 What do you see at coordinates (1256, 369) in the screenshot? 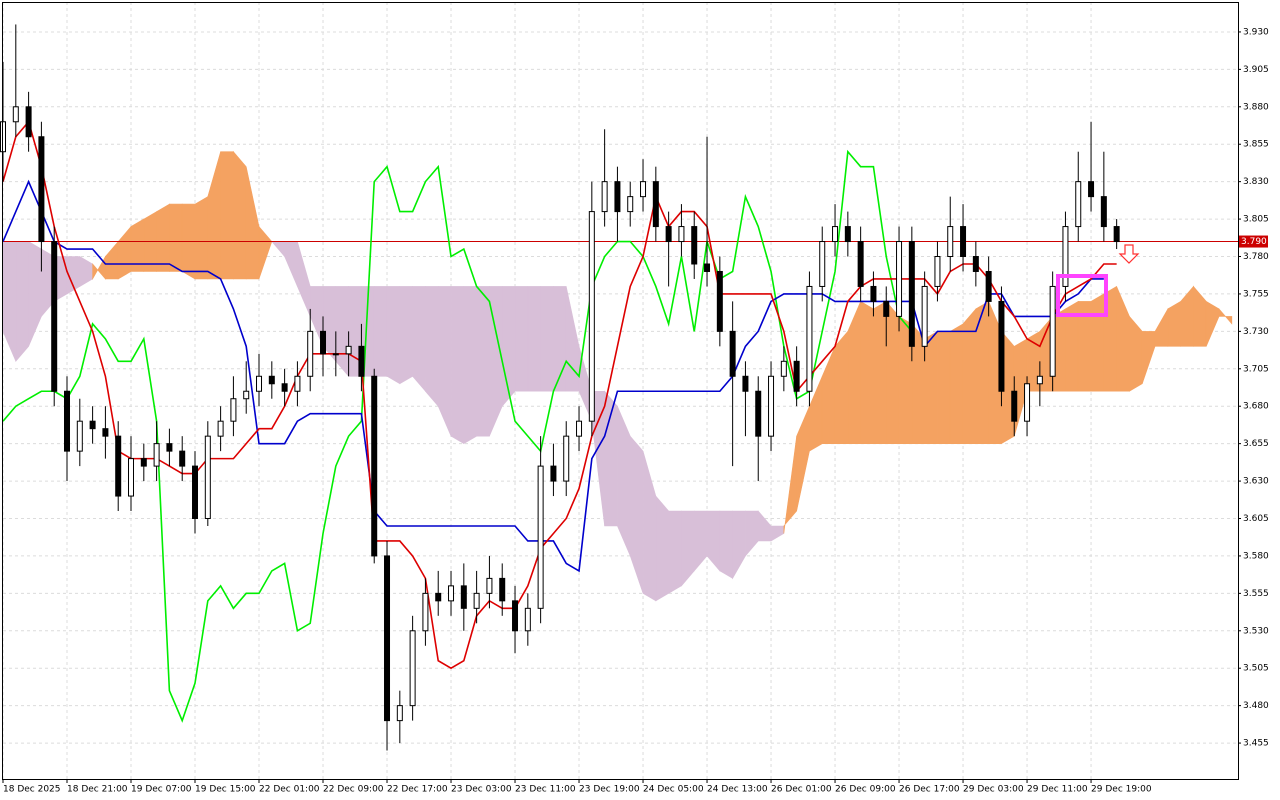
I see `y-tick-label: 3.705` at bounding box center [1256, 369].